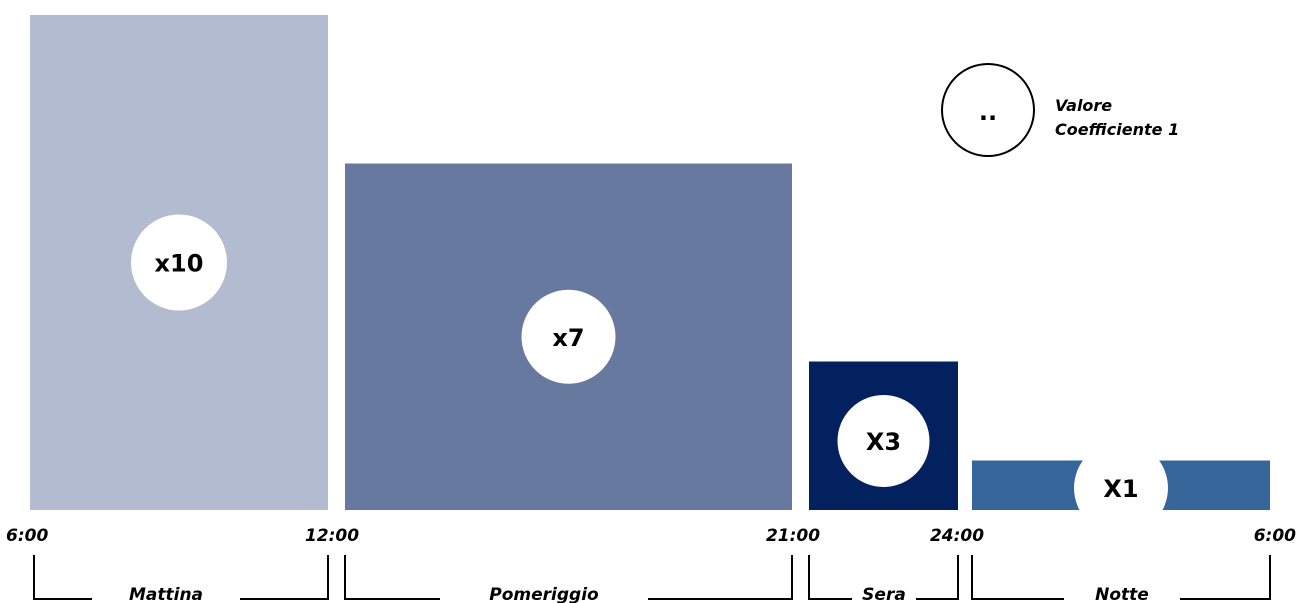 This screenshot has width=1299, height=603. I want to click on badge-label-x3: X3, so click(883, 442).